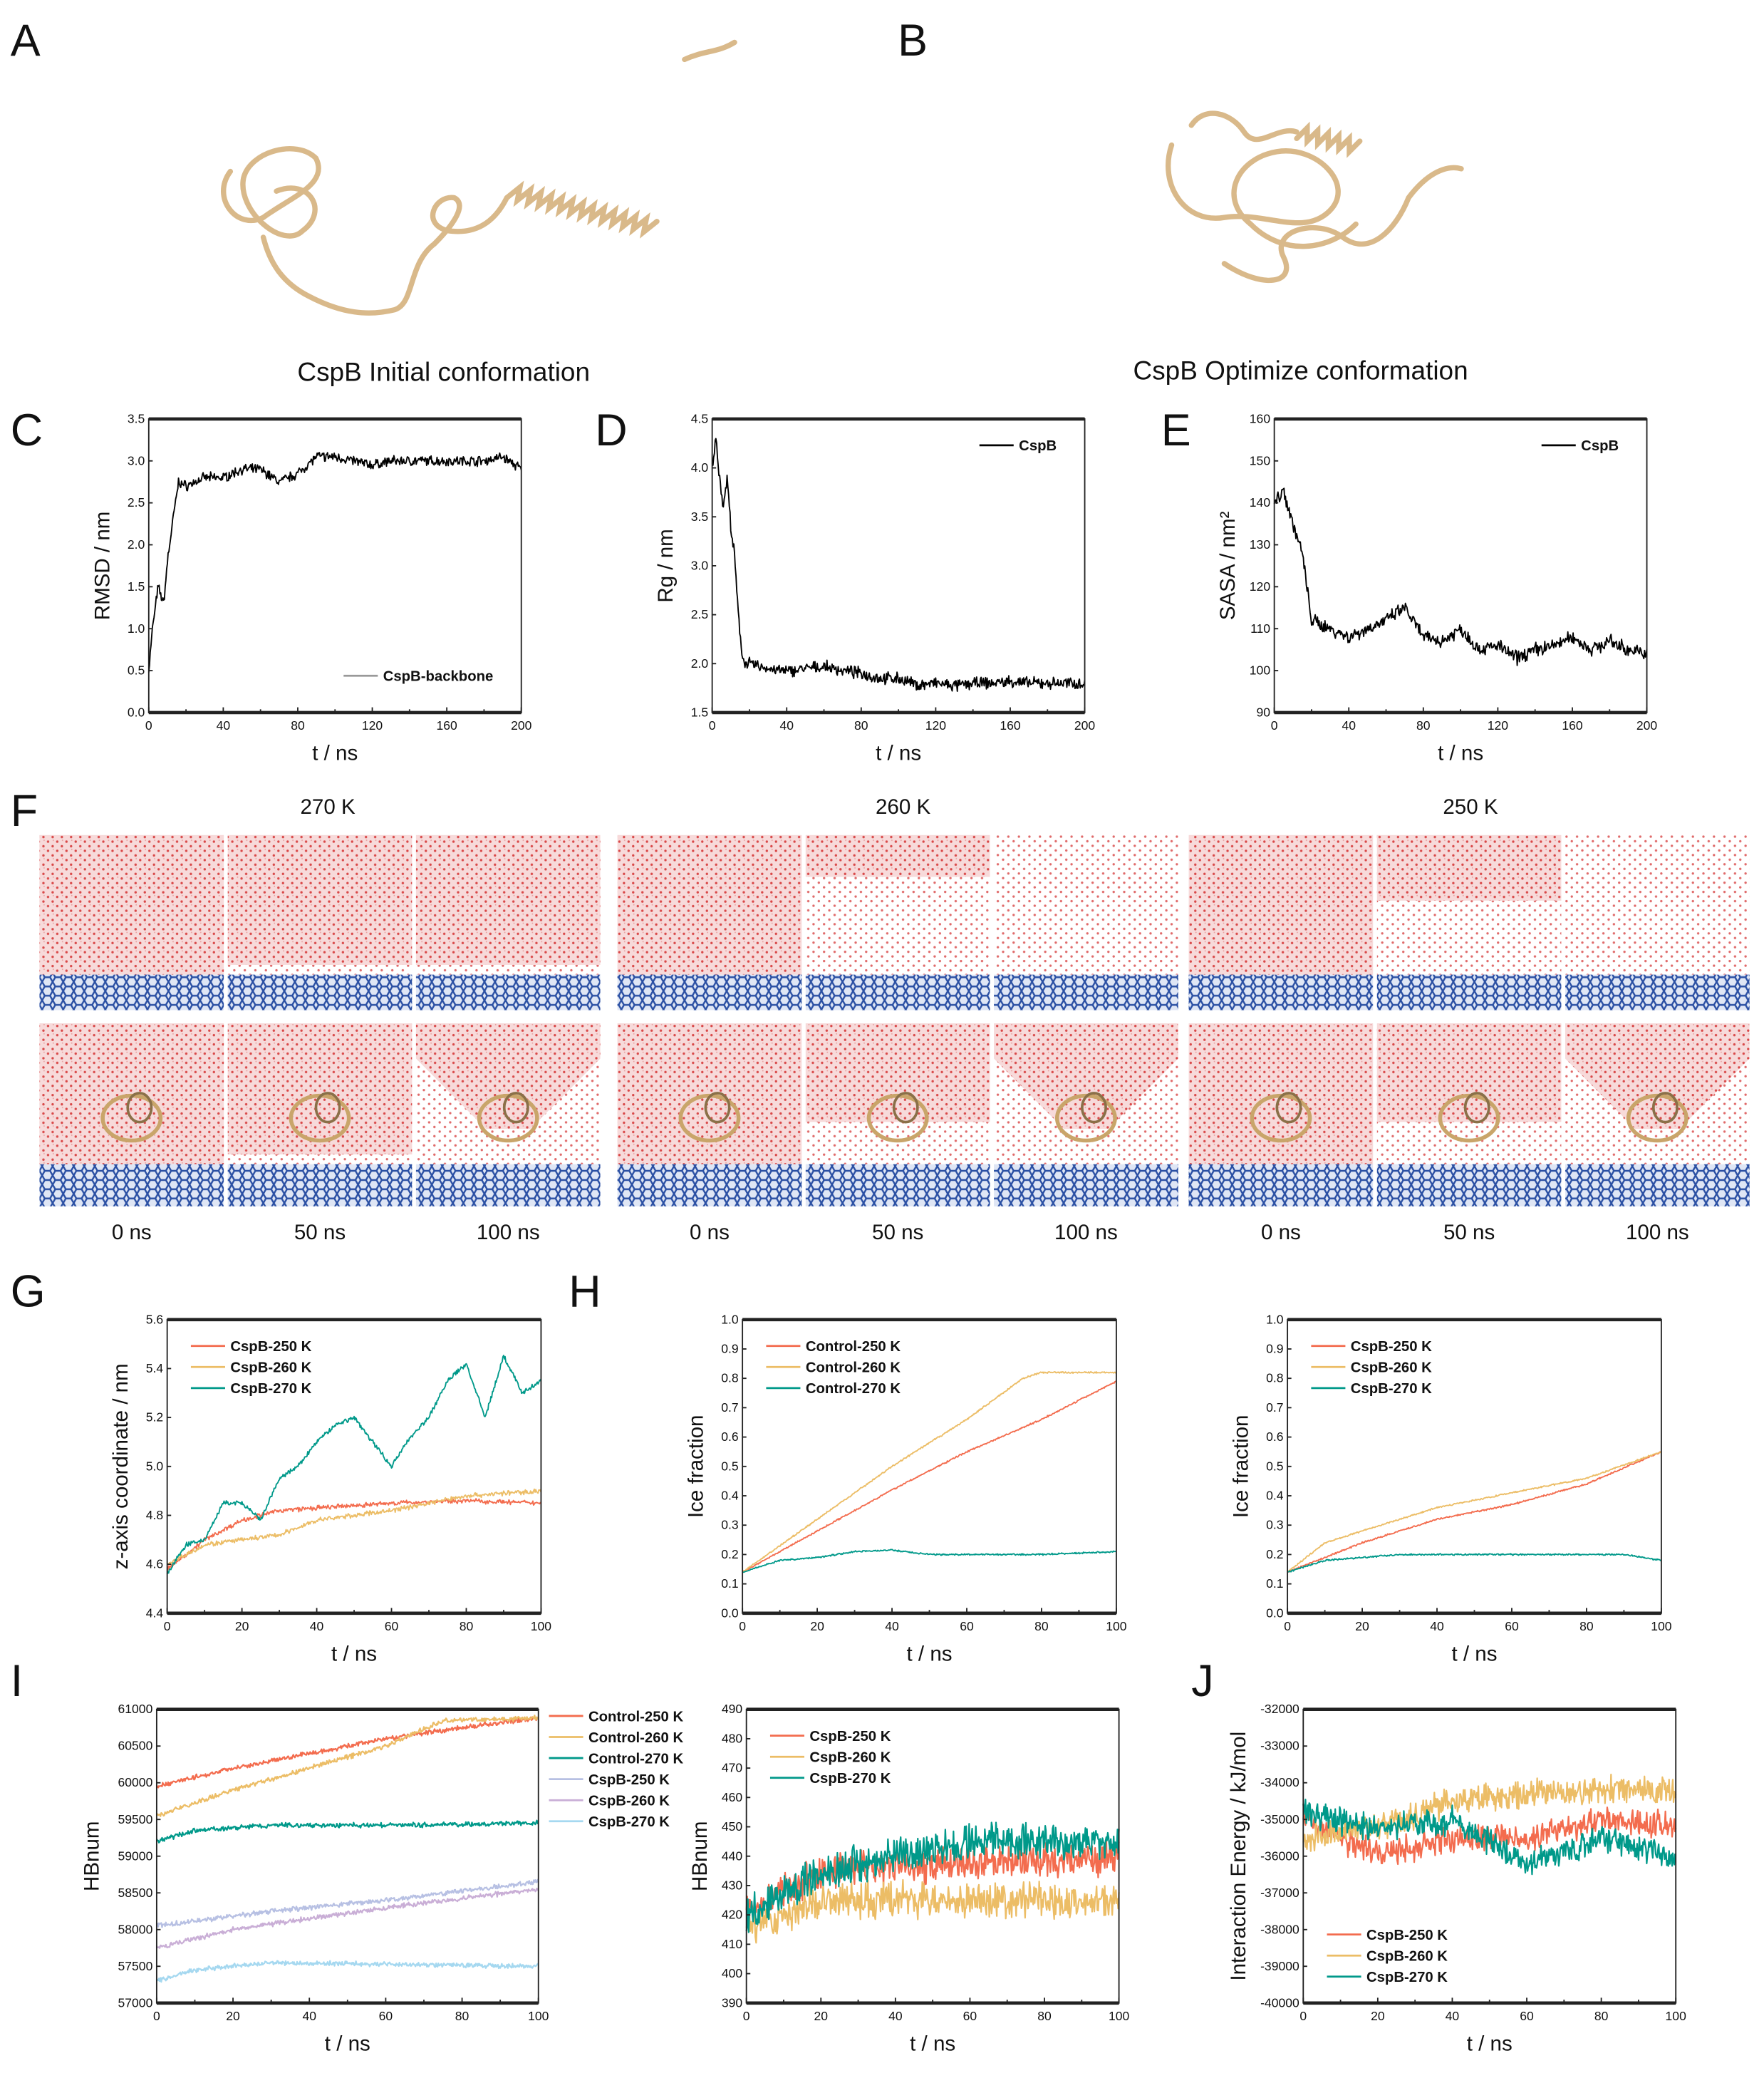  Describe the element at coordinates (92, 1856) in the screenshot. I see `y-axis-label: HBnum` at that location.